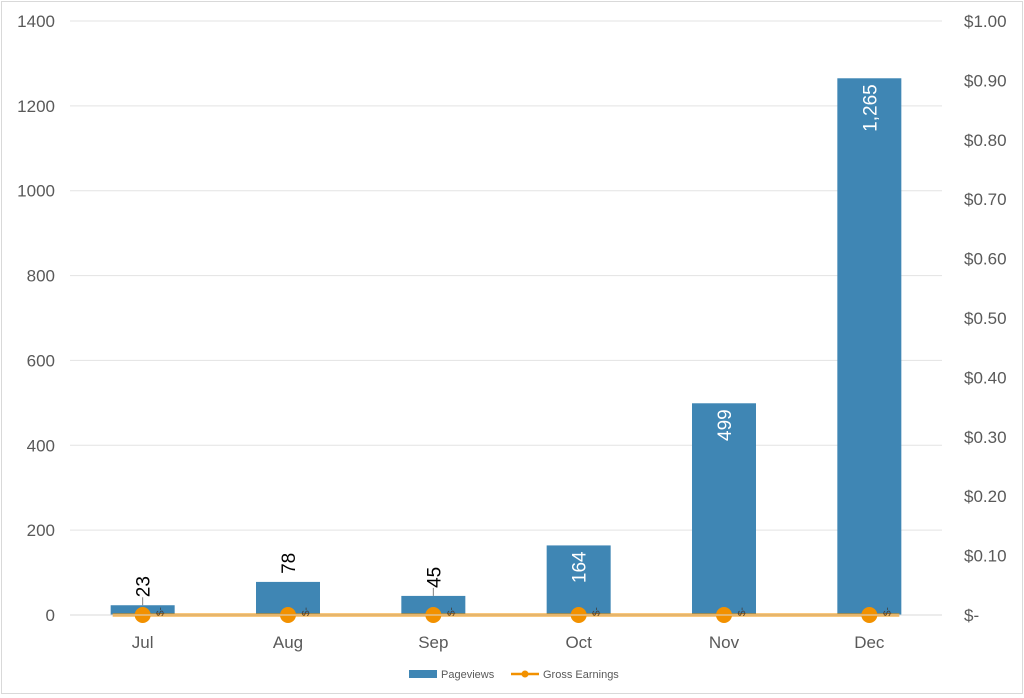 The width and height of the screenshot is (1024, 698). Describe the element at coordinates (869, 642) in the screenshot. I see `x-tick-label: Dec` at that location.